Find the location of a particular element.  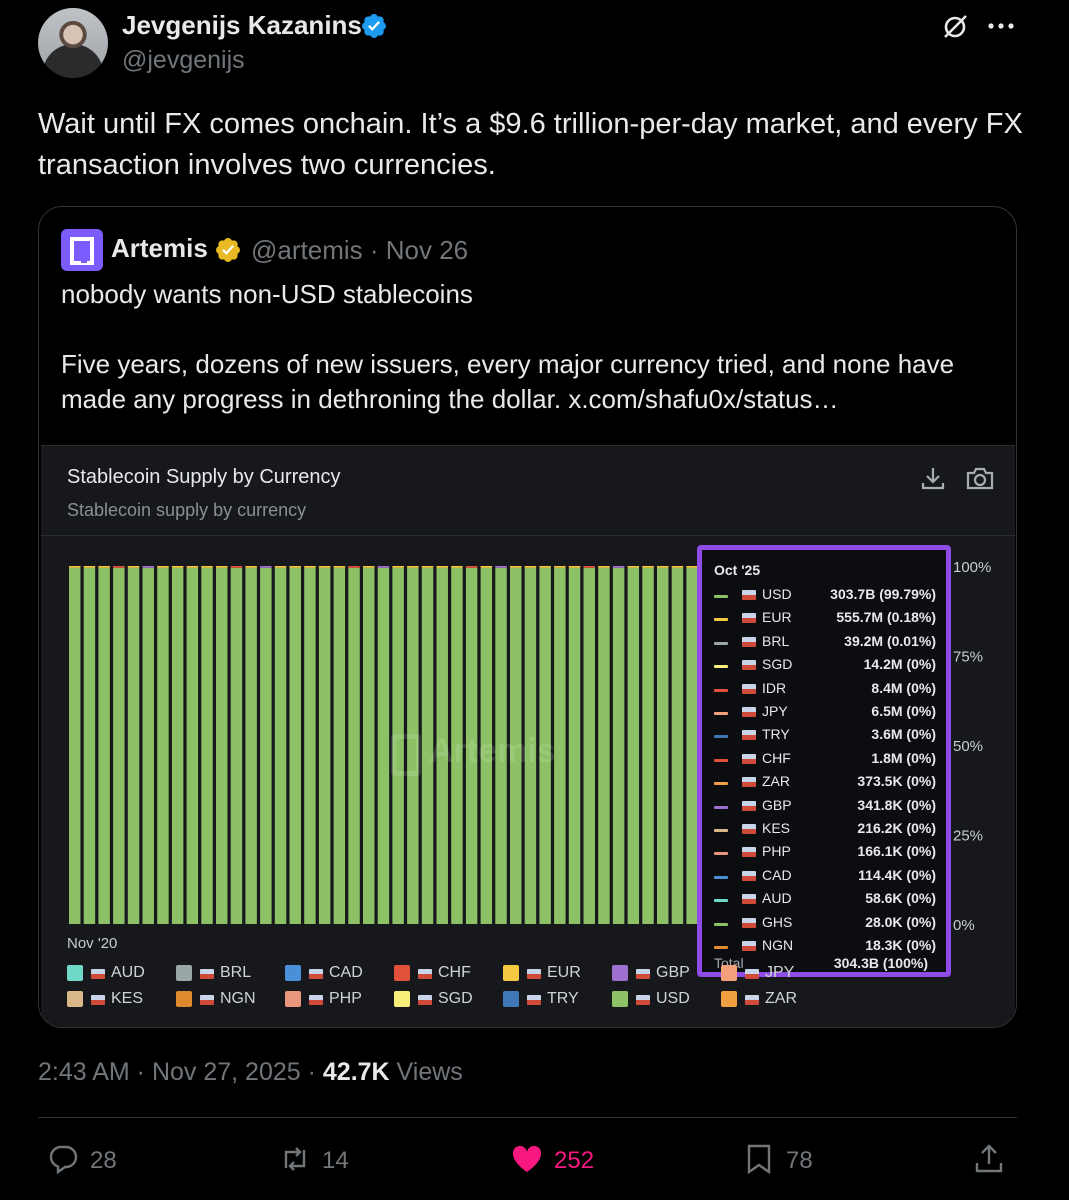

reply-icon is located at coordinates (63, 1160).